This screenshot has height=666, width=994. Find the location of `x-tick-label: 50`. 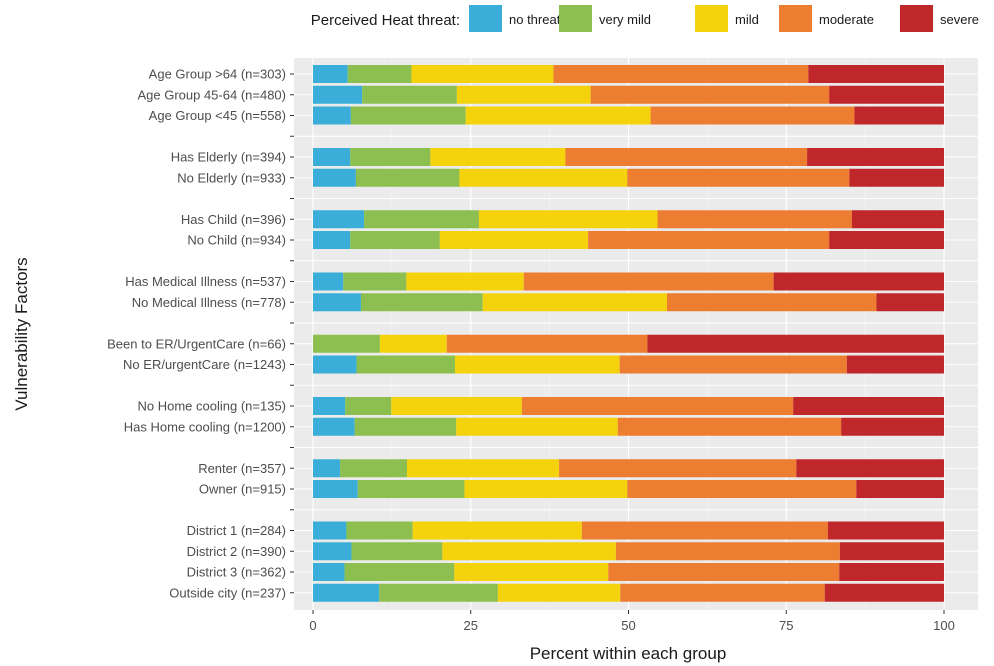

x-tick-label: 50 is located at coordinates (628, 625).